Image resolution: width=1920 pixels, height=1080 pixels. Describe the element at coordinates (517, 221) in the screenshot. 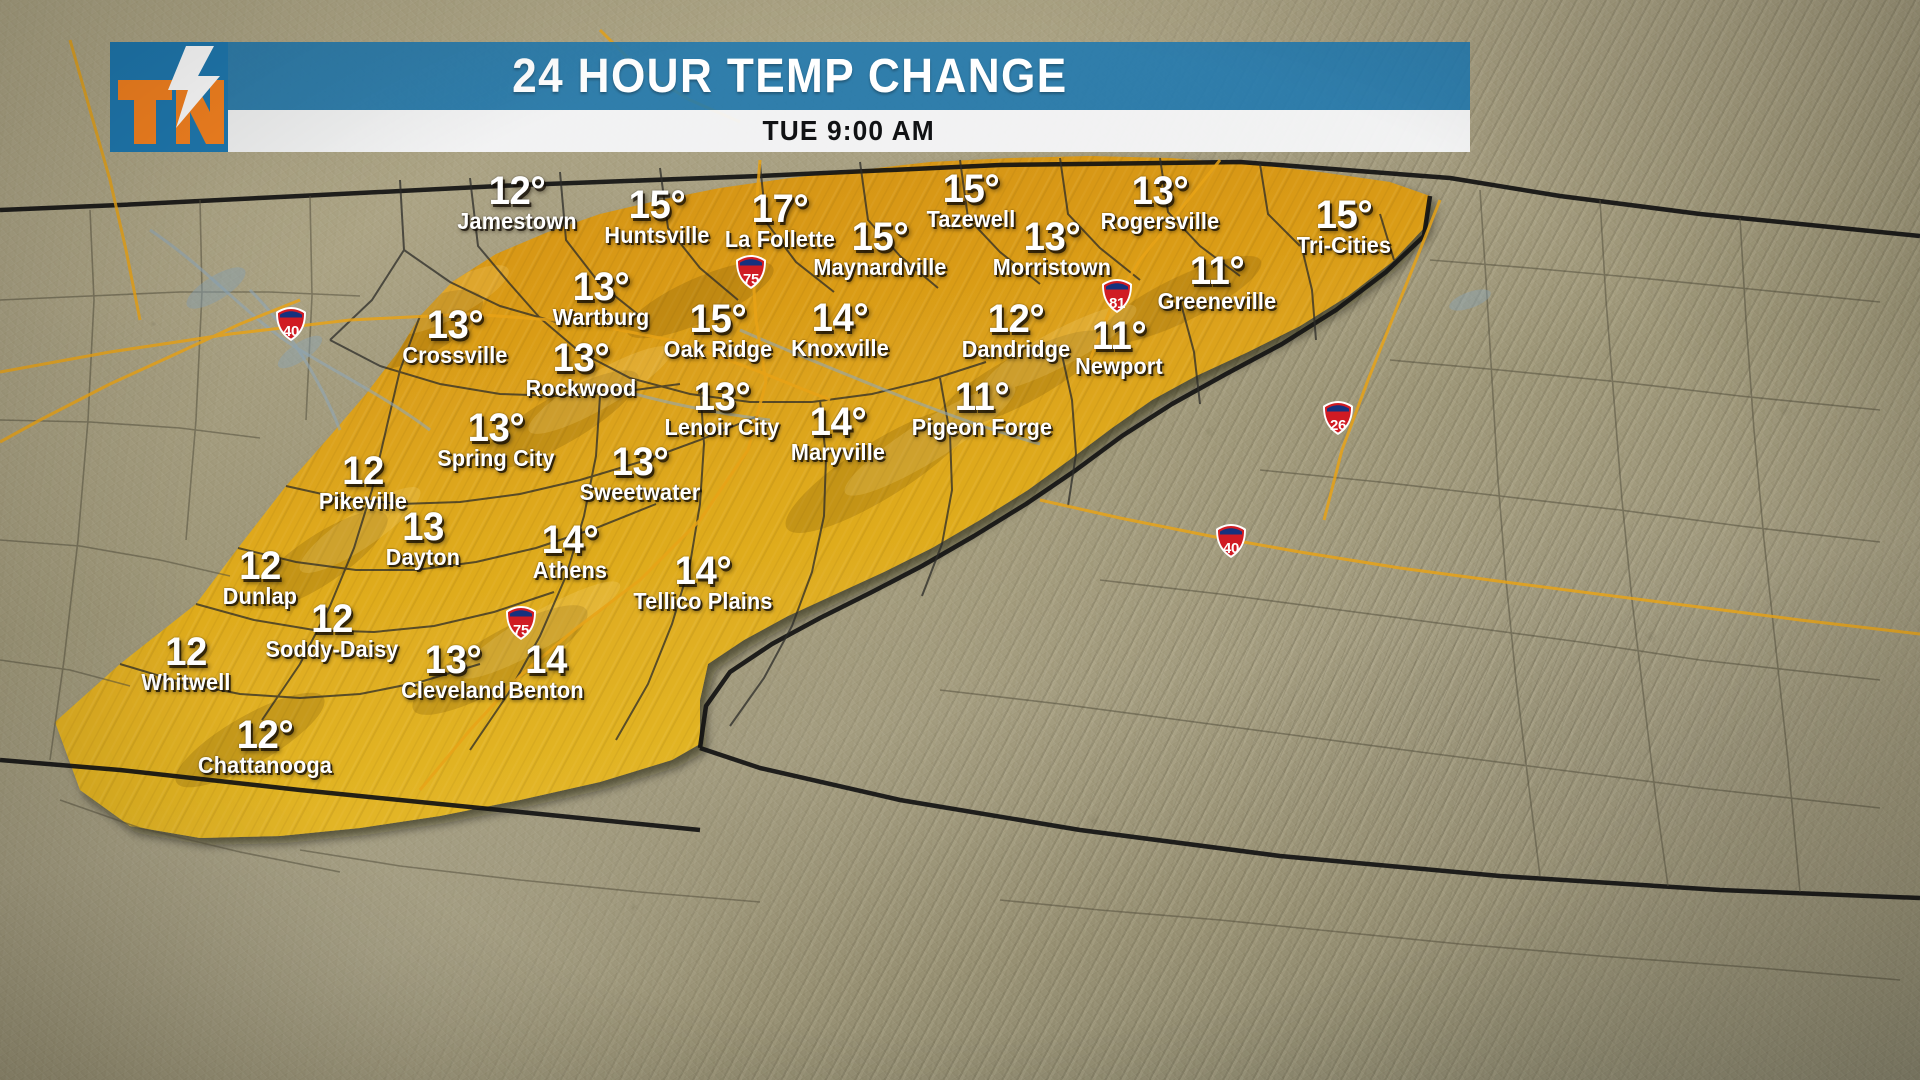

I see `city-name: Jamestown` at that location.